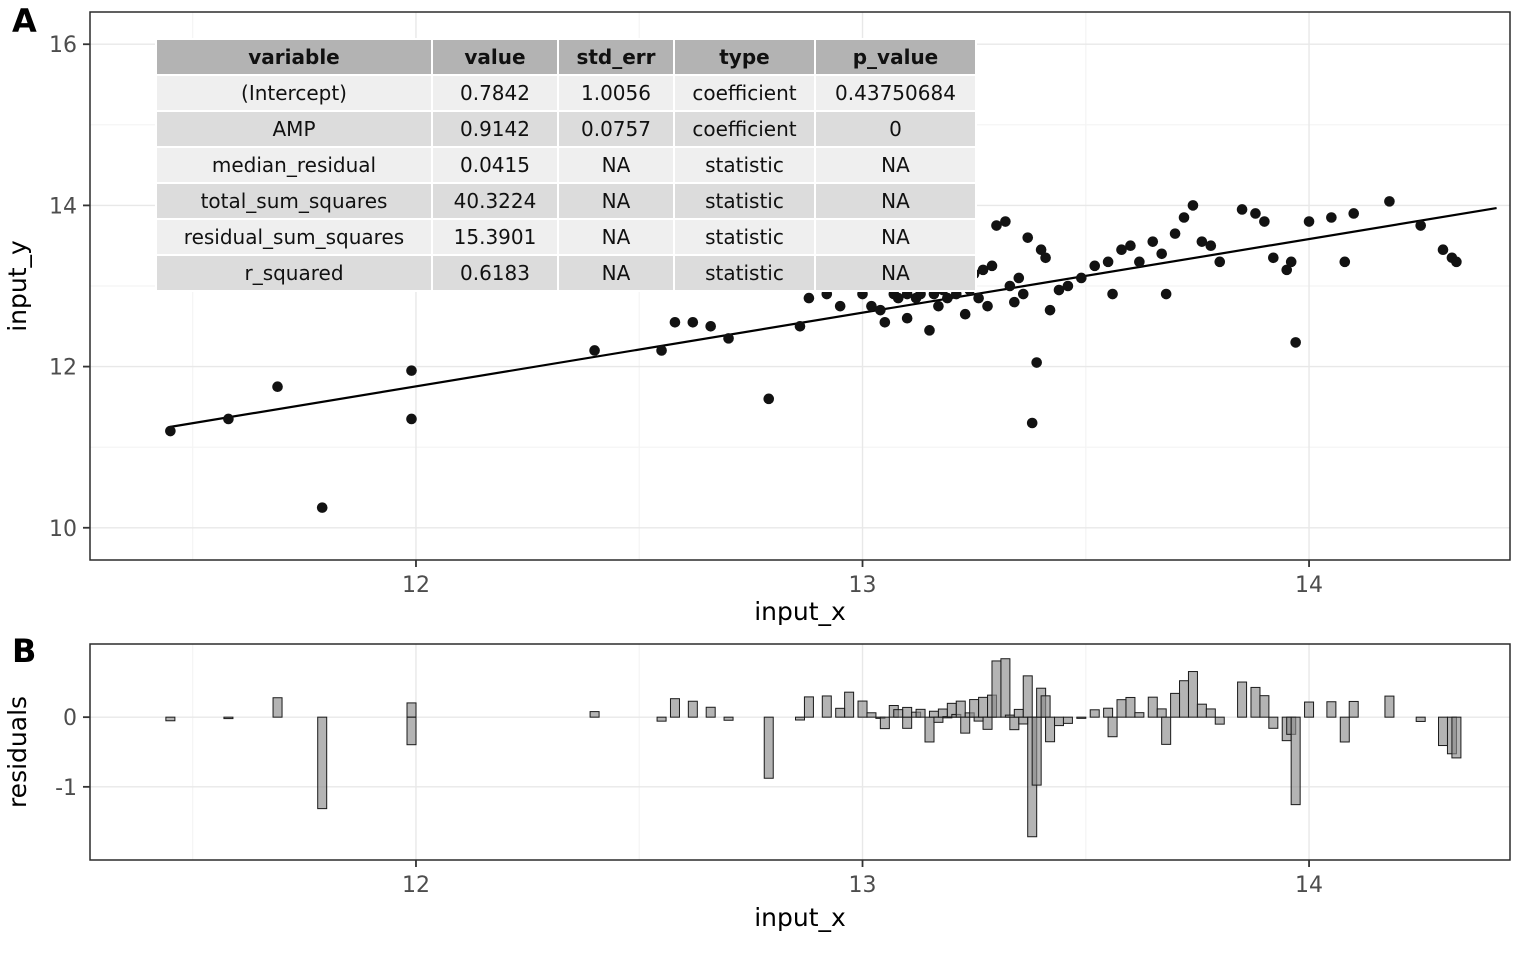 Image resolution: width=1536 pixels, height=960 pixels. Describe the element at coordinates (1309, 885) in the screenshot. I see `x-tick-label: 14` at that location.